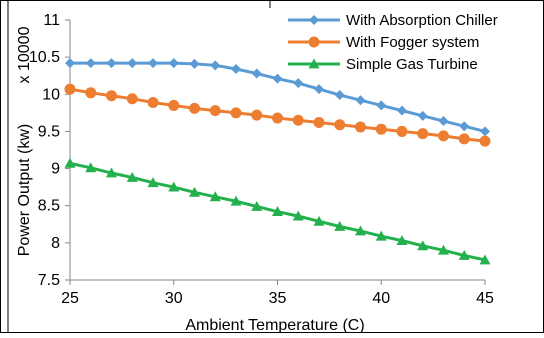  What do you see at coordinates (51, 20) in the screenshot?
I see `y-tick-label: 11` at bounding box center [51, 20].